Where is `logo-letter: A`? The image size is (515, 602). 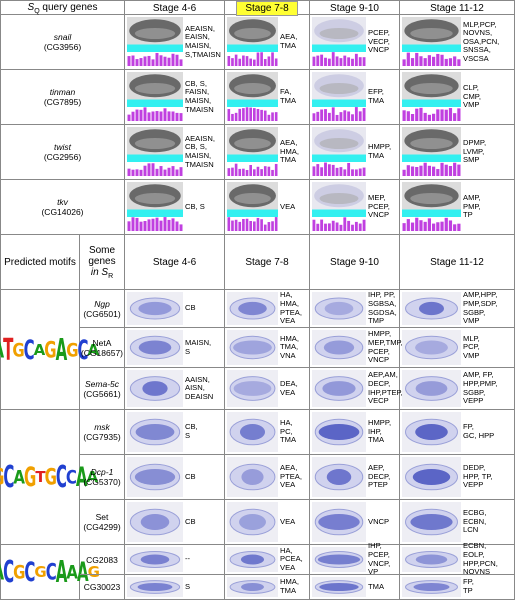 logo-letter: A is located at coordinates (61, 572).